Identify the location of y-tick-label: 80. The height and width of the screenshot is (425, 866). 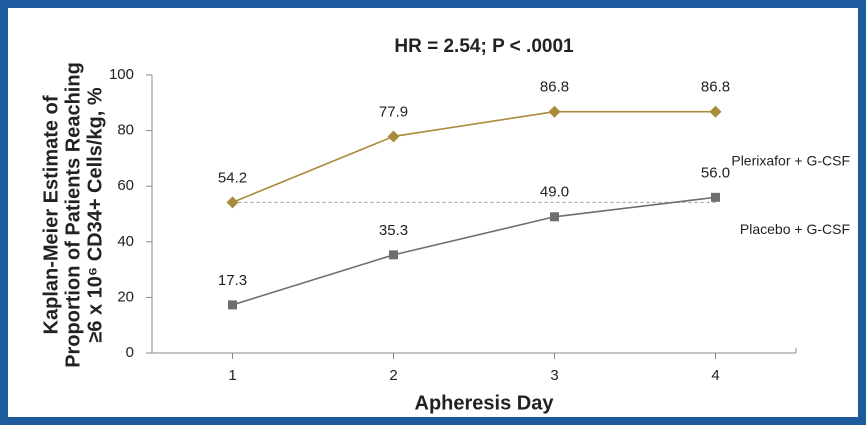
(125, 130).